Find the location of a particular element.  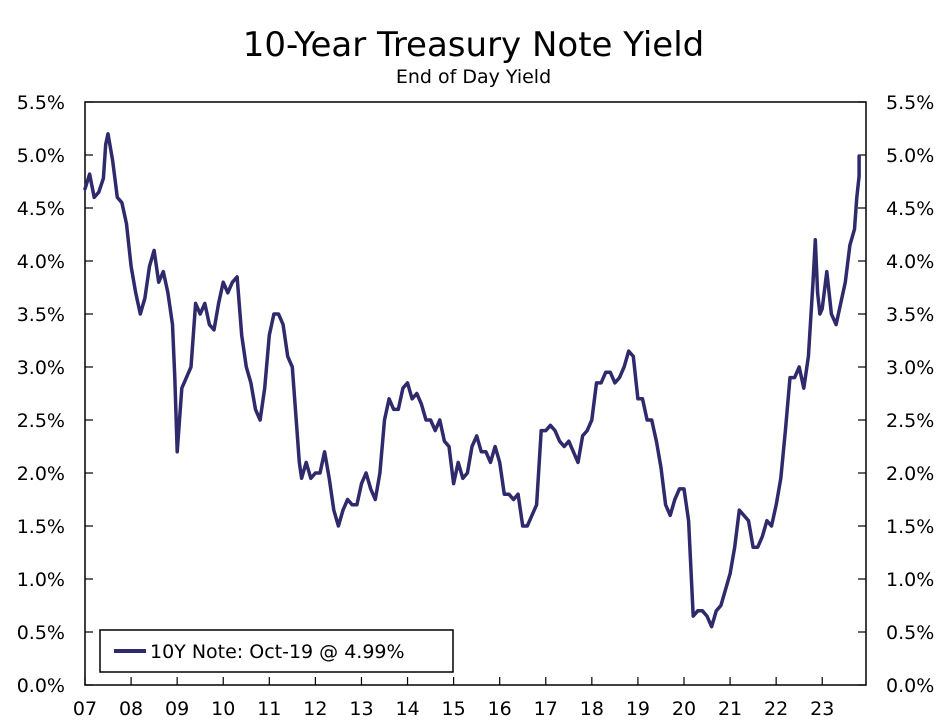

x-tick-label: 17 is located at coordinates (546, 709).